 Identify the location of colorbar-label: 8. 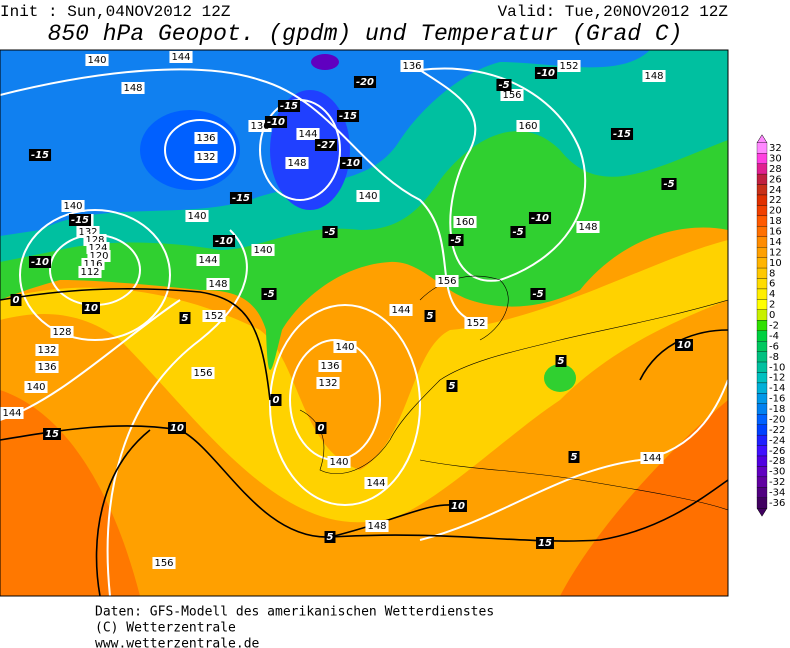
(772, 273).